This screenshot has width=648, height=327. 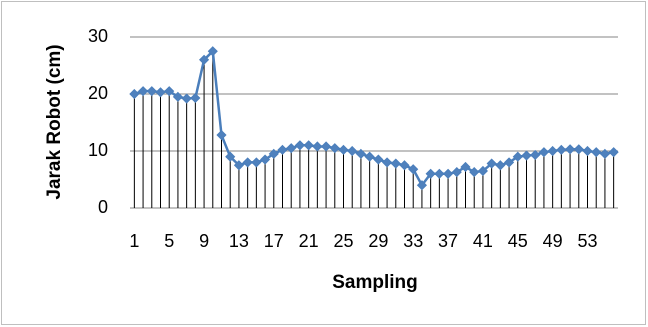 What do you see at coordinates (98, 150) in the screenshot?
I see `y-tick-label: 10` at bounding box center [98, 150].